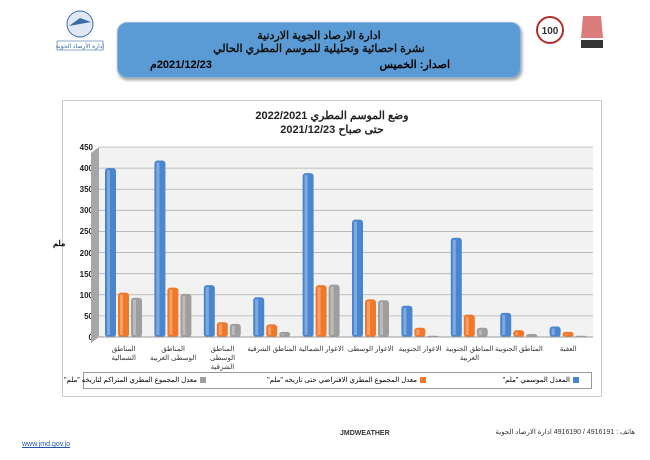 This screenshot has width=650, height=460. I want to click on website-link: www.jmd.gov.jo, so click(46, 444).